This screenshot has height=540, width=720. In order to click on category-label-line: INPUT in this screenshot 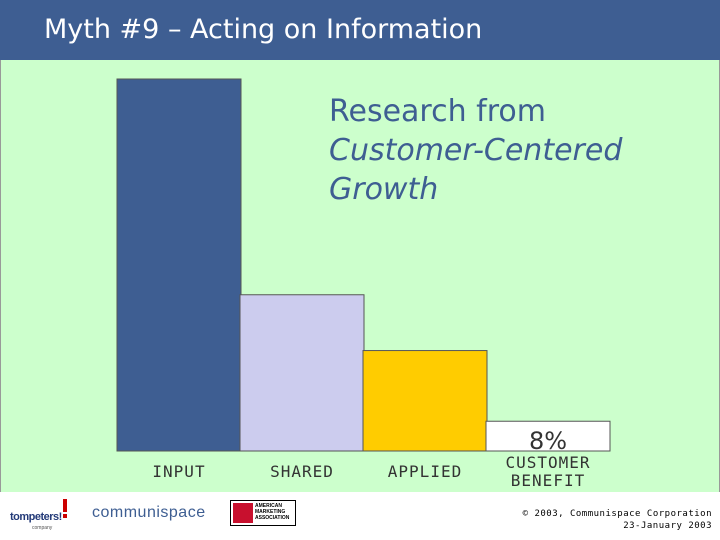, I will do `click(179, 471)`.